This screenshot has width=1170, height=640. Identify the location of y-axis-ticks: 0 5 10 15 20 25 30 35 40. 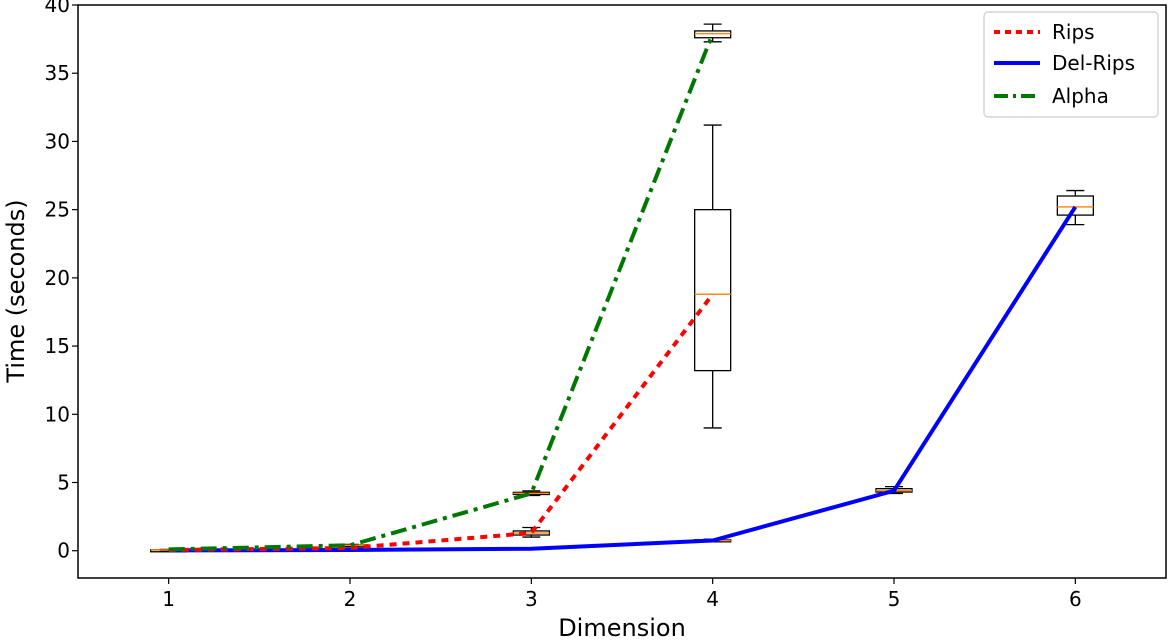
(61, 281).